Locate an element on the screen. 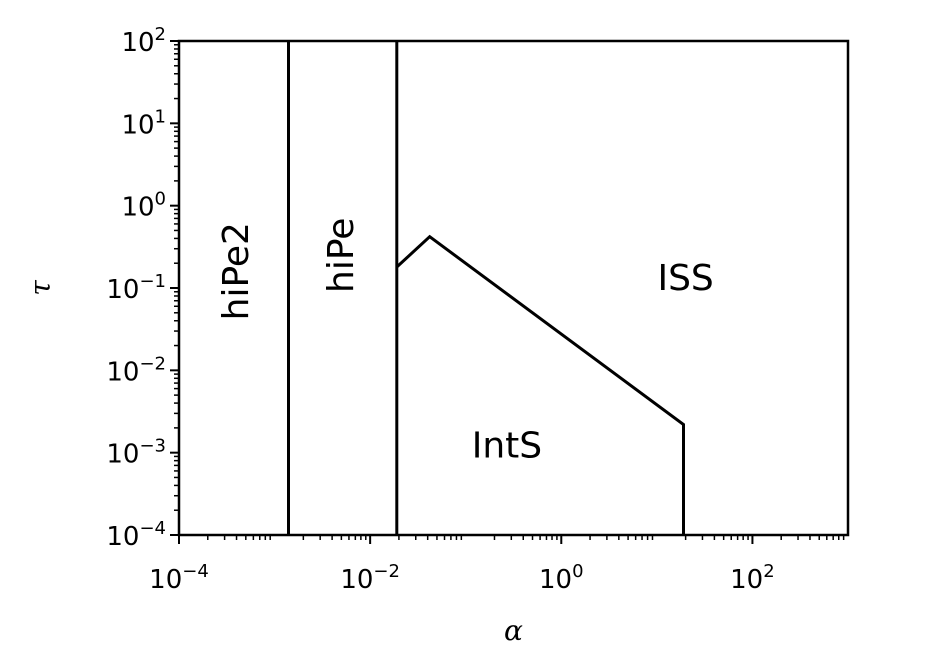 The image size is (942, 660). y-tick-label: 10⁻² is located at coordinates (136, 370).